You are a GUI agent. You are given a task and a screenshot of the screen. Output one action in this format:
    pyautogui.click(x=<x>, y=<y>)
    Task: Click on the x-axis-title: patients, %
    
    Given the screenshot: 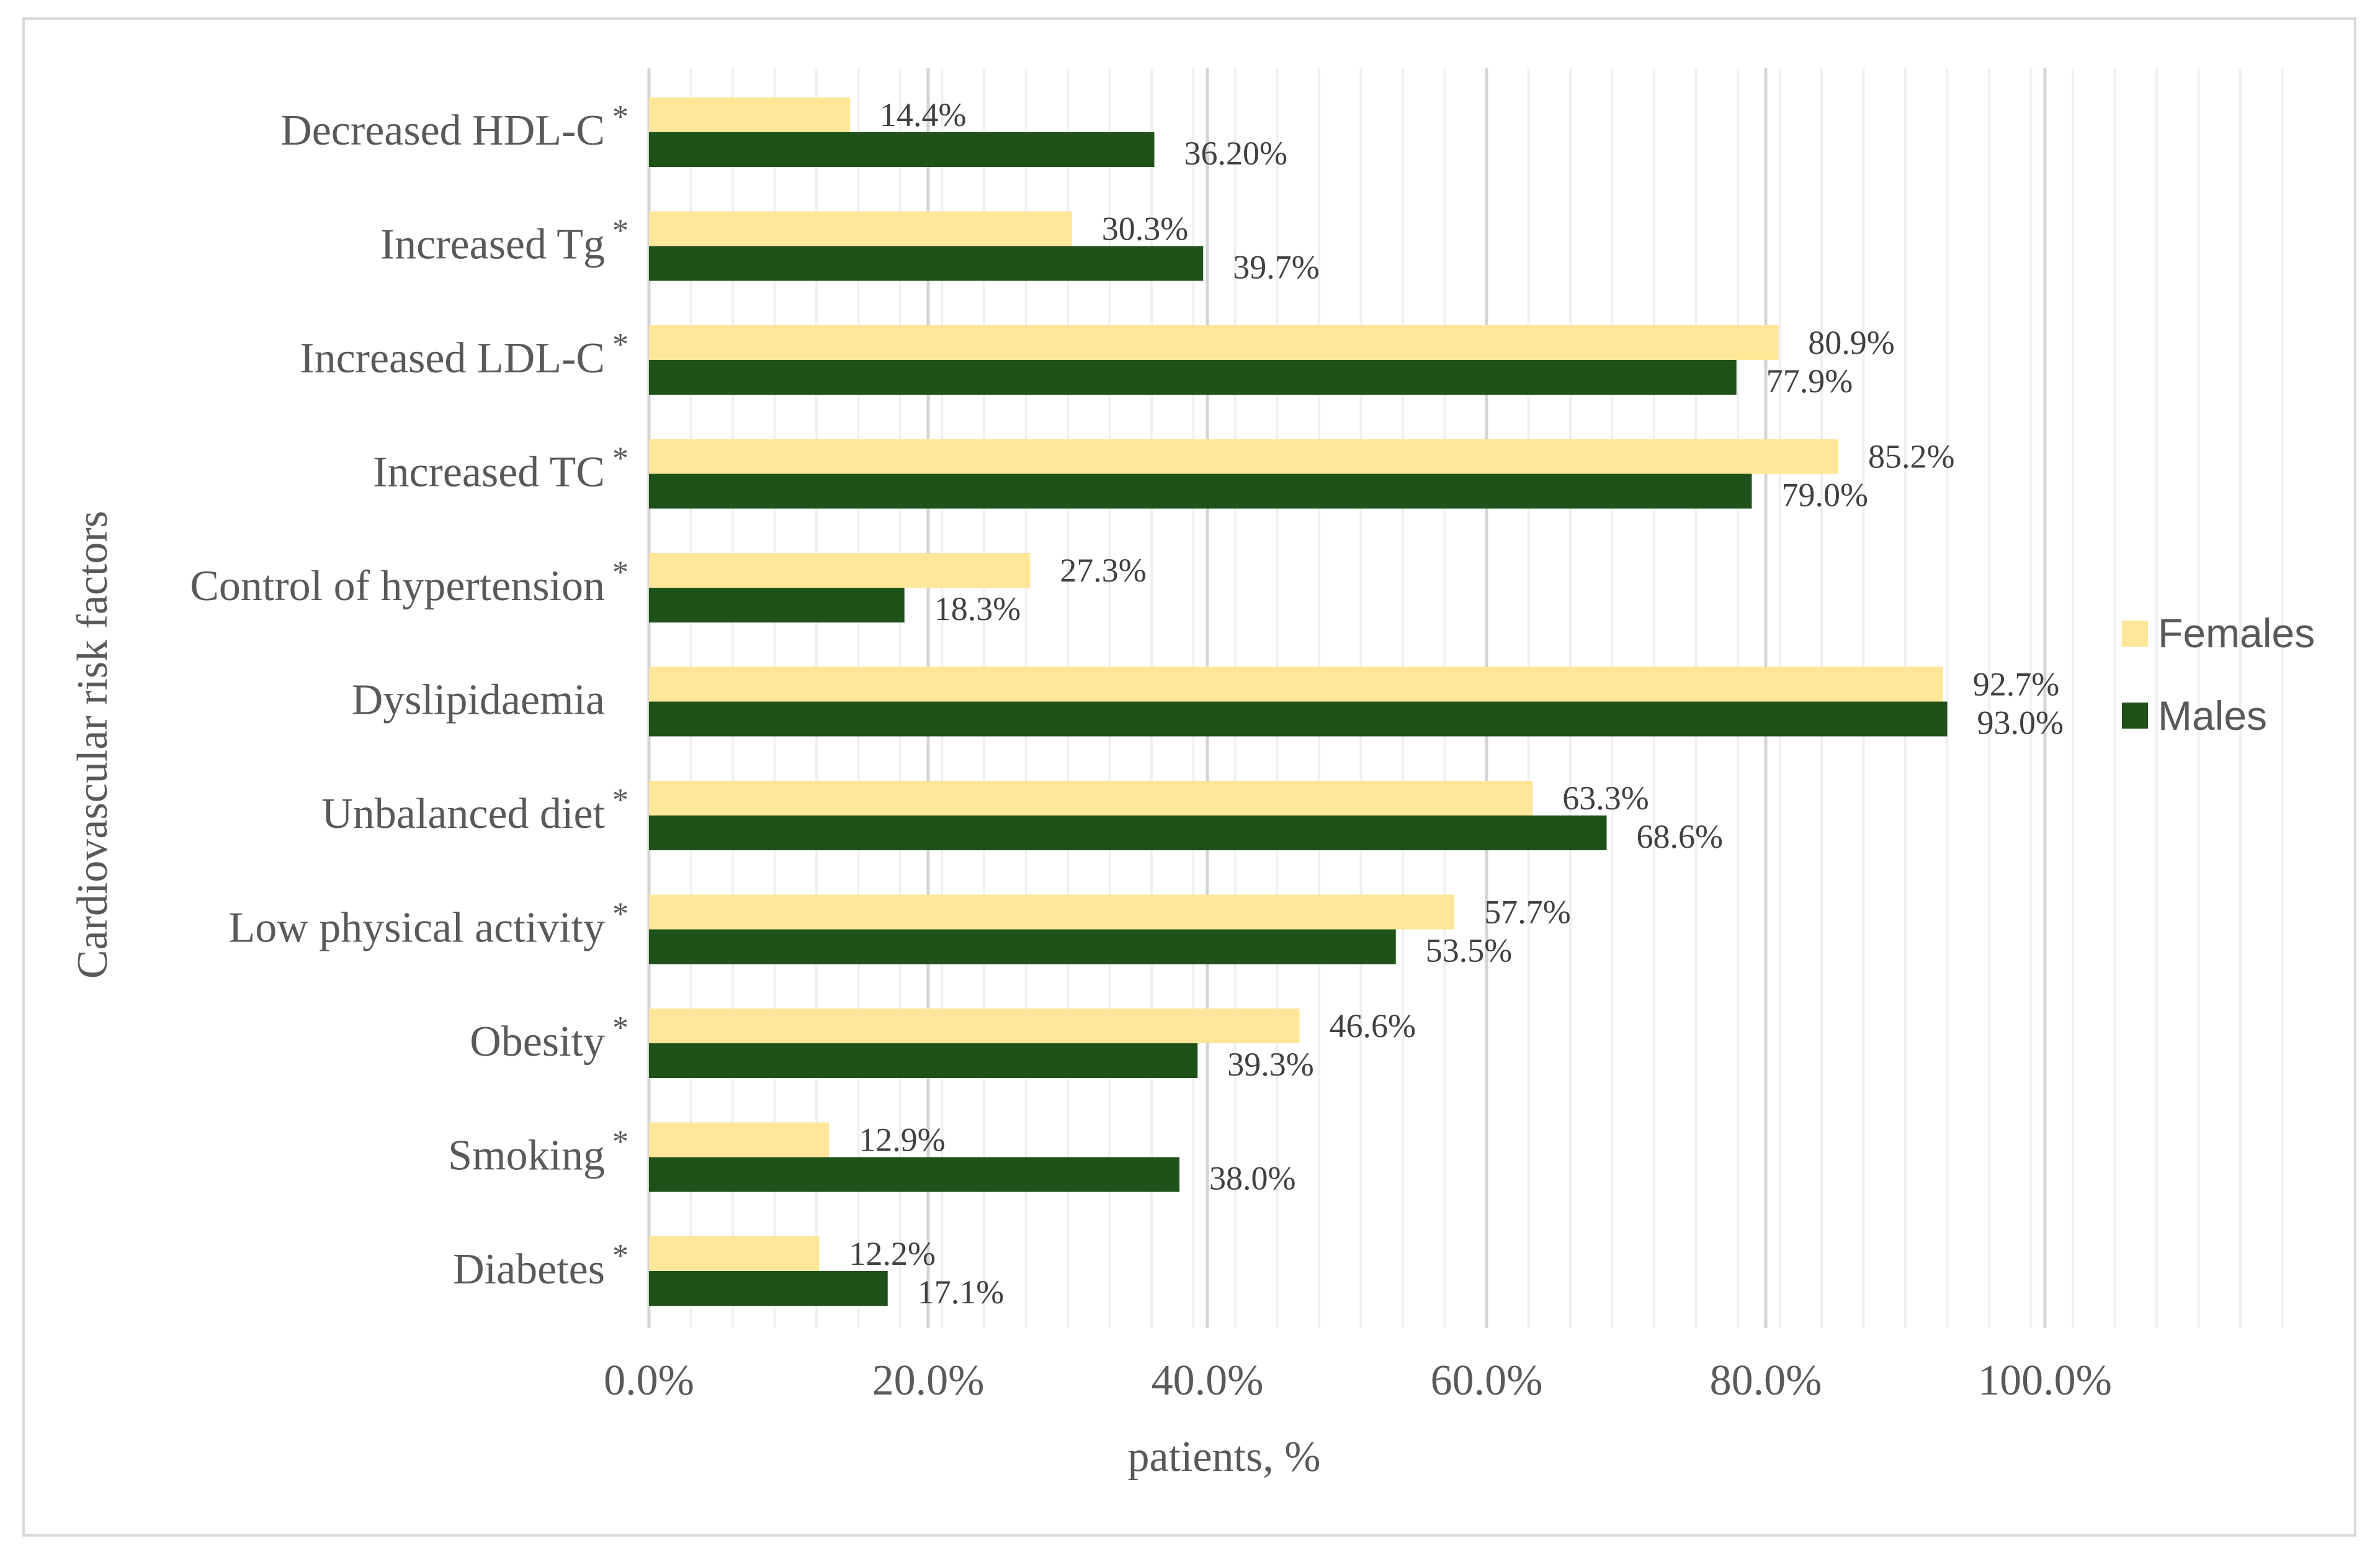 What is the action you would take?
    pyautogui.click(x=1223, y=1457)
    